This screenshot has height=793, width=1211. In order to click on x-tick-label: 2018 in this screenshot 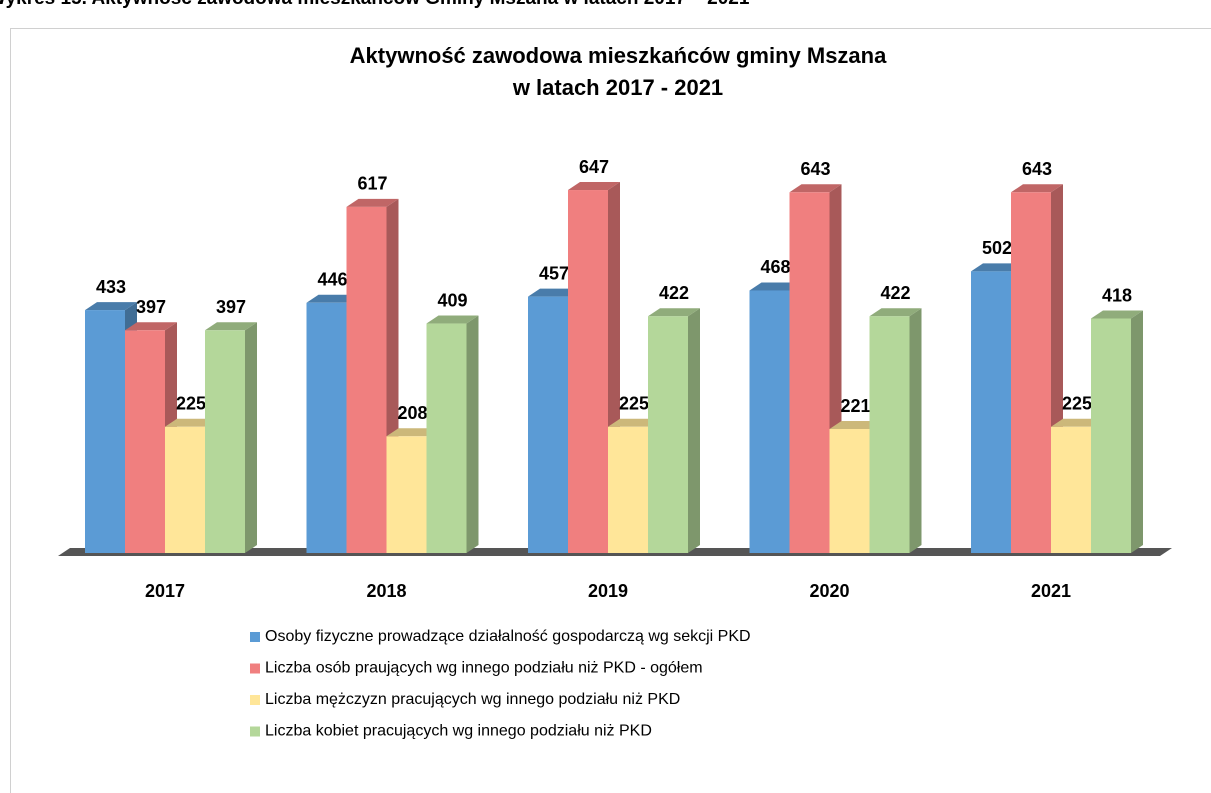, I will do `click(386, 591)`.